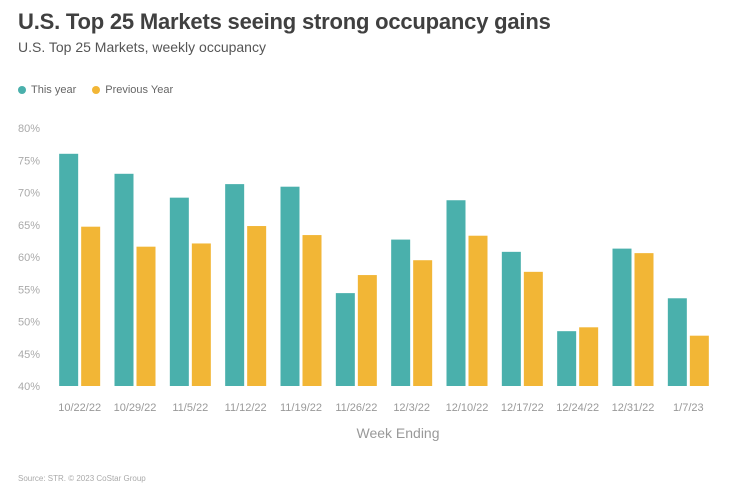 The height and width of the screenshot is (494, 742). Describe the element at coordinates (29, 194) in the screenshot. I see `y-tick-label: 70%` at that location.